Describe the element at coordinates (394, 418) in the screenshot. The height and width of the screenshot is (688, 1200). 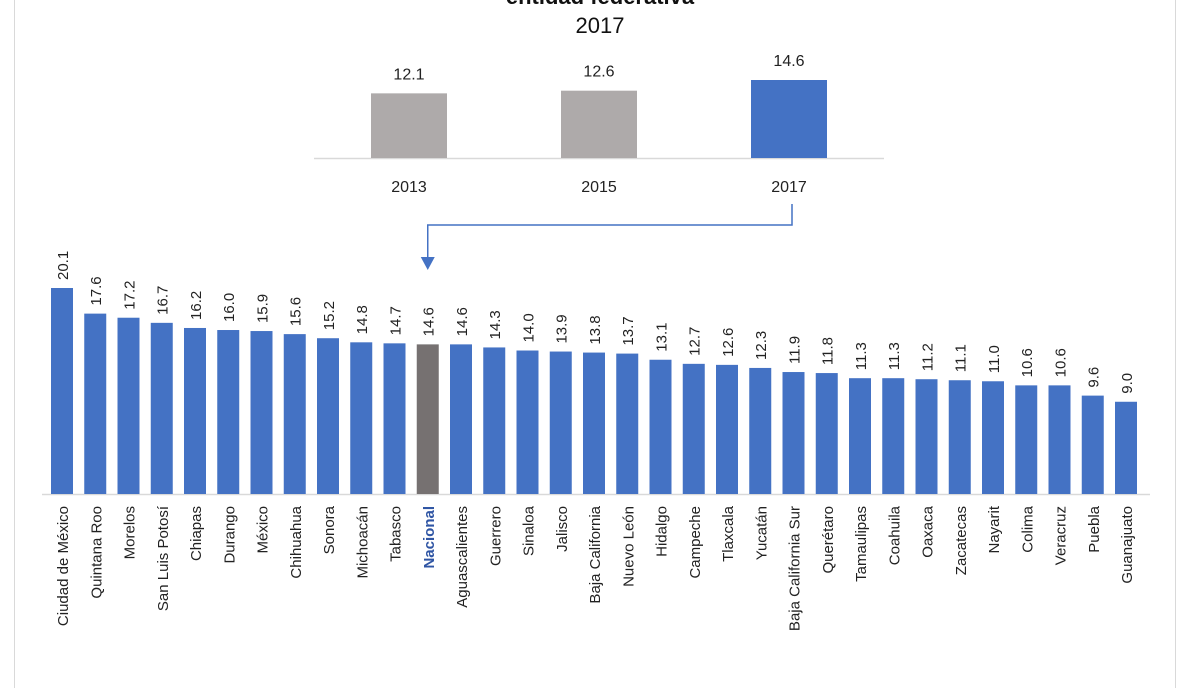
I see `bar-tabasco` at that location.